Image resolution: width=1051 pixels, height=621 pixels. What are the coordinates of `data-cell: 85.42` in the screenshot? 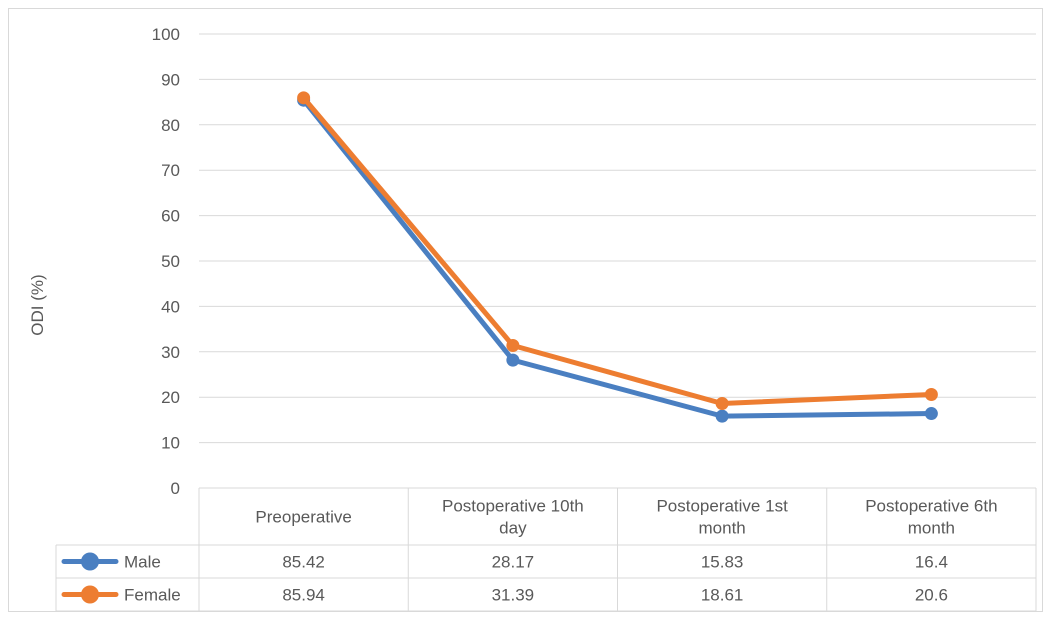 It's located at (303, 562).